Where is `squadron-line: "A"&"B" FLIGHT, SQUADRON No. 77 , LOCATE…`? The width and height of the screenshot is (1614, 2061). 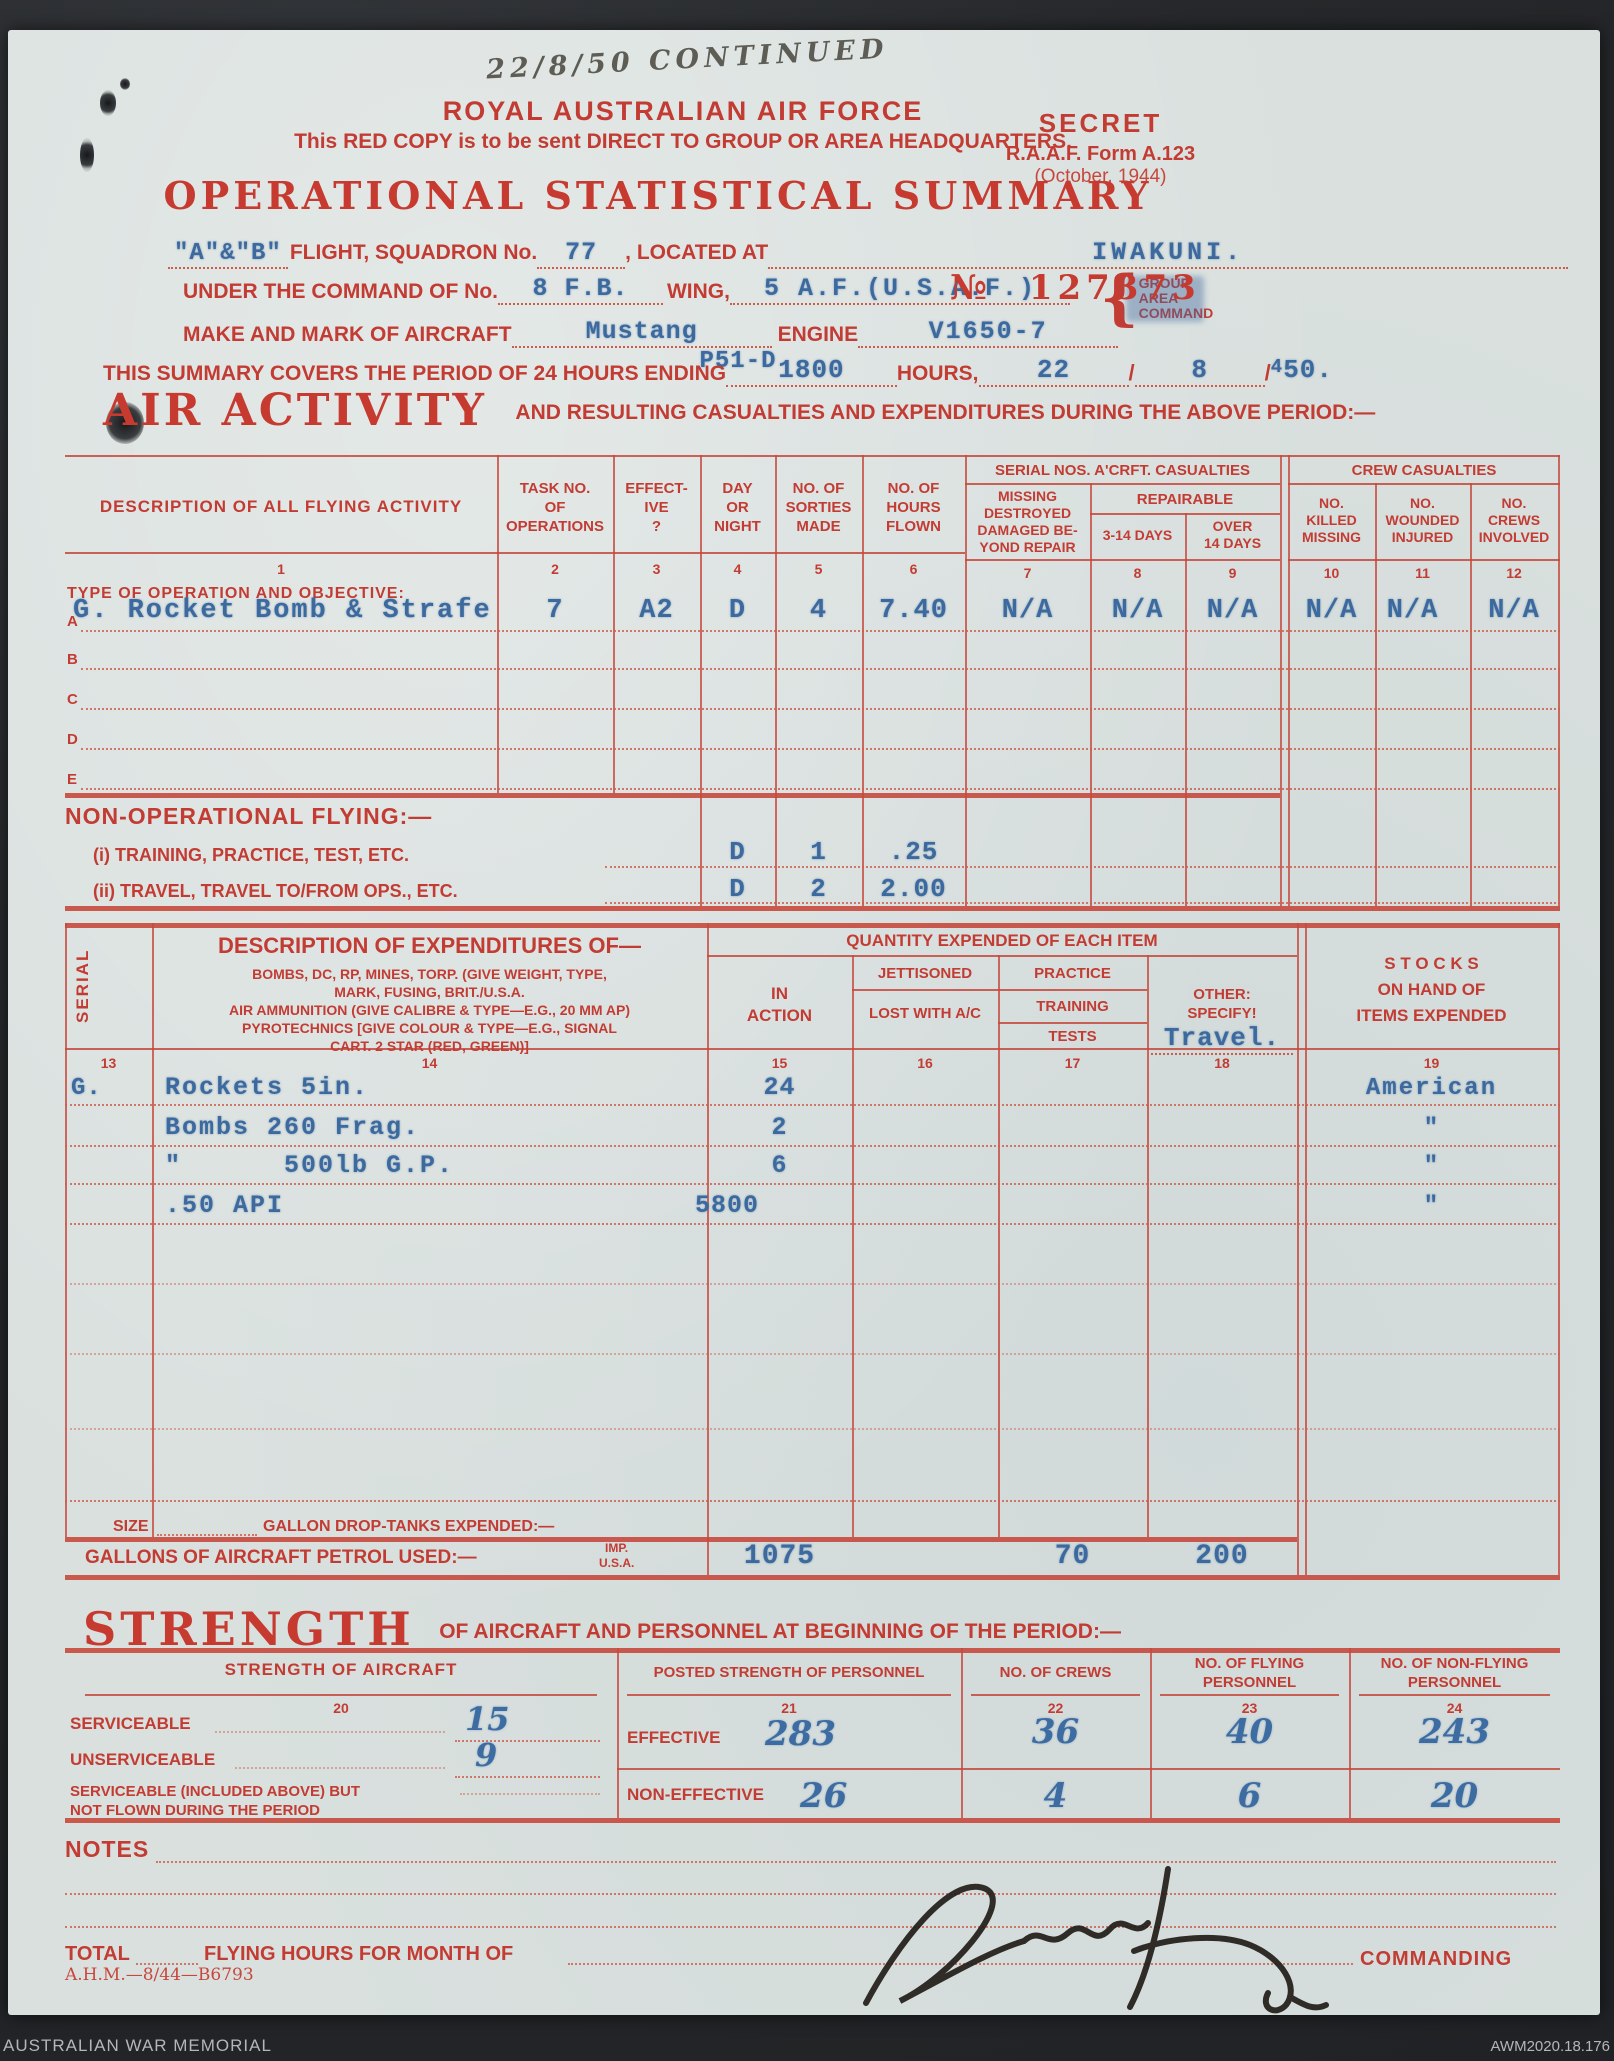
squadron-line: "A"&"B" FLIGHT, SQUADRON No. 77 , LOCATE… is located at coordinates (868, 253).